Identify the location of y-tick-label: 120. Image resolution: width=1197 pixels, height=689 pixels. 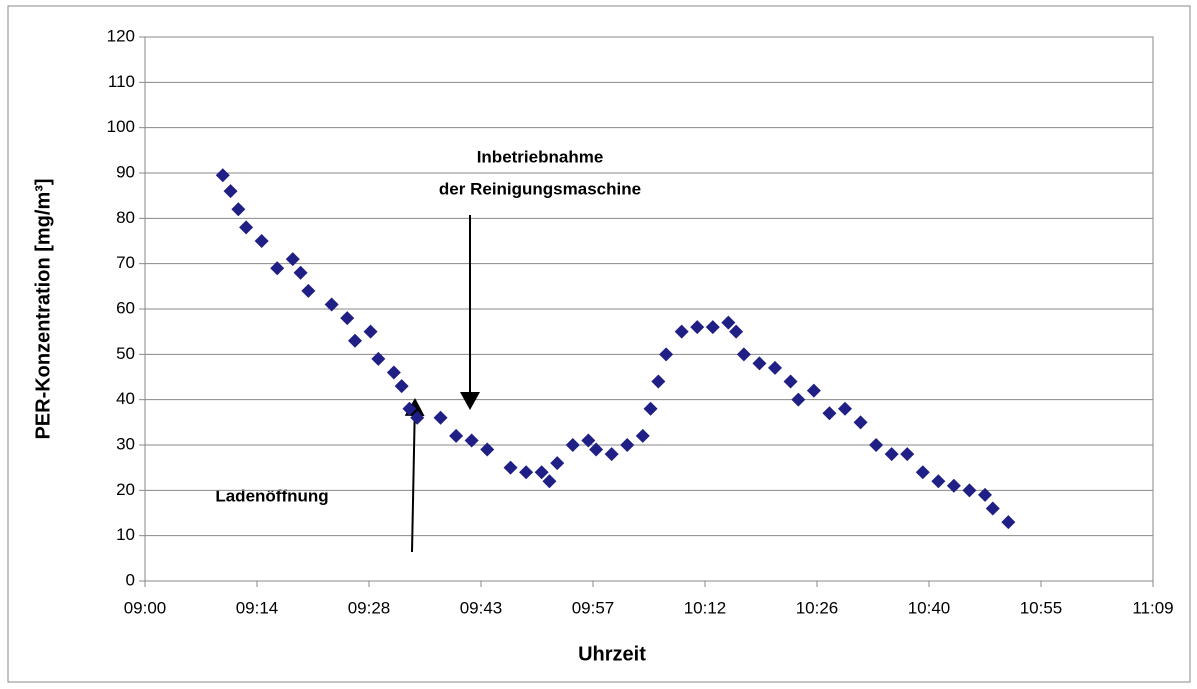
(121, 35).